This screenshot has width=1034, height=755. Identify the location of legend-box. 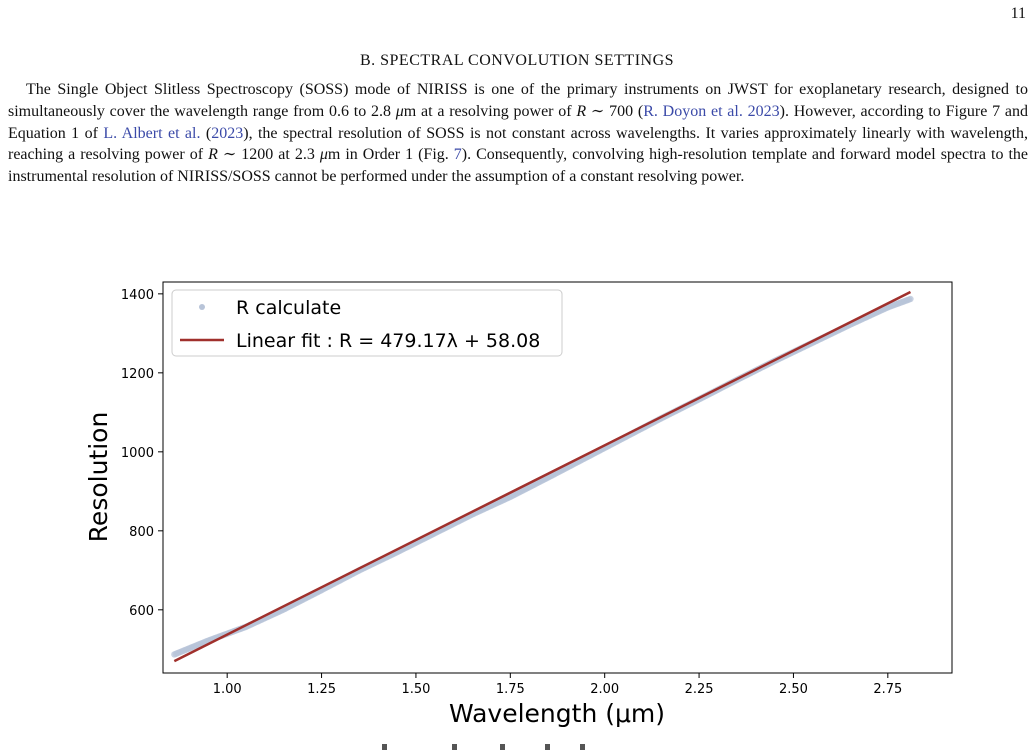
(367, 323).